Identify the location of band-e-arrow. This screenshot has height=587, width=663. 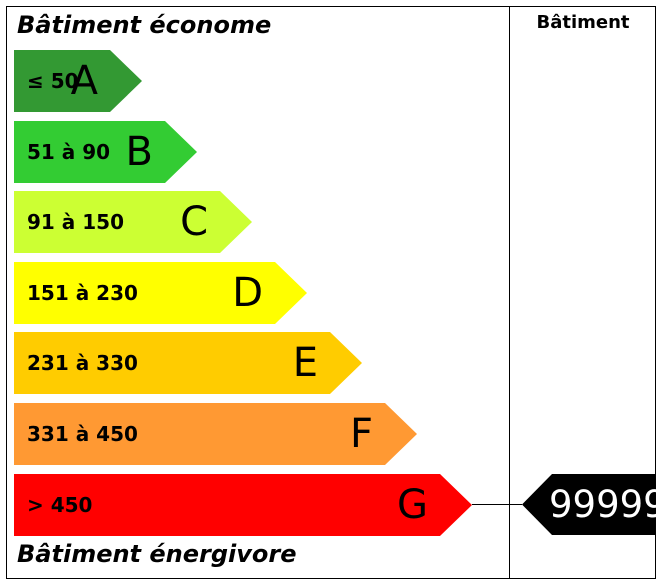
(188, 363).